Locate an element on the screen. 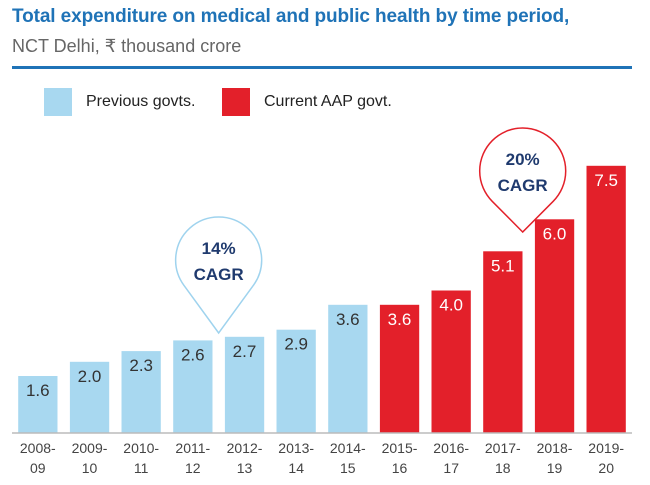 The height and width of the screenshot is (485, 650). bar-value-label: 6.0 is located at coordinates (555, 233).